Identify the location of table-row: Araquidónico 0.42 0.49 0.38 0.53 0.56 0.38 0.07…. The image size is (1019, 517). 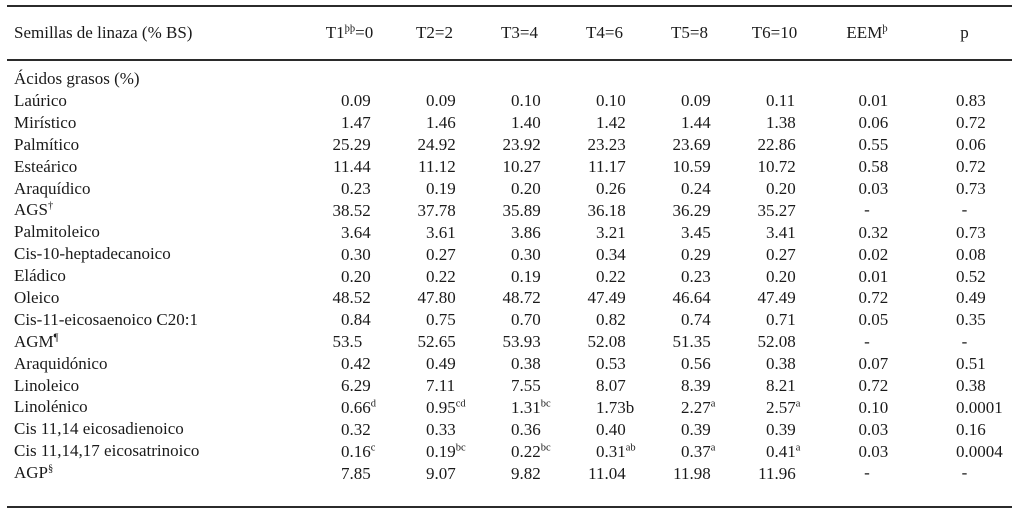
(509, 364).